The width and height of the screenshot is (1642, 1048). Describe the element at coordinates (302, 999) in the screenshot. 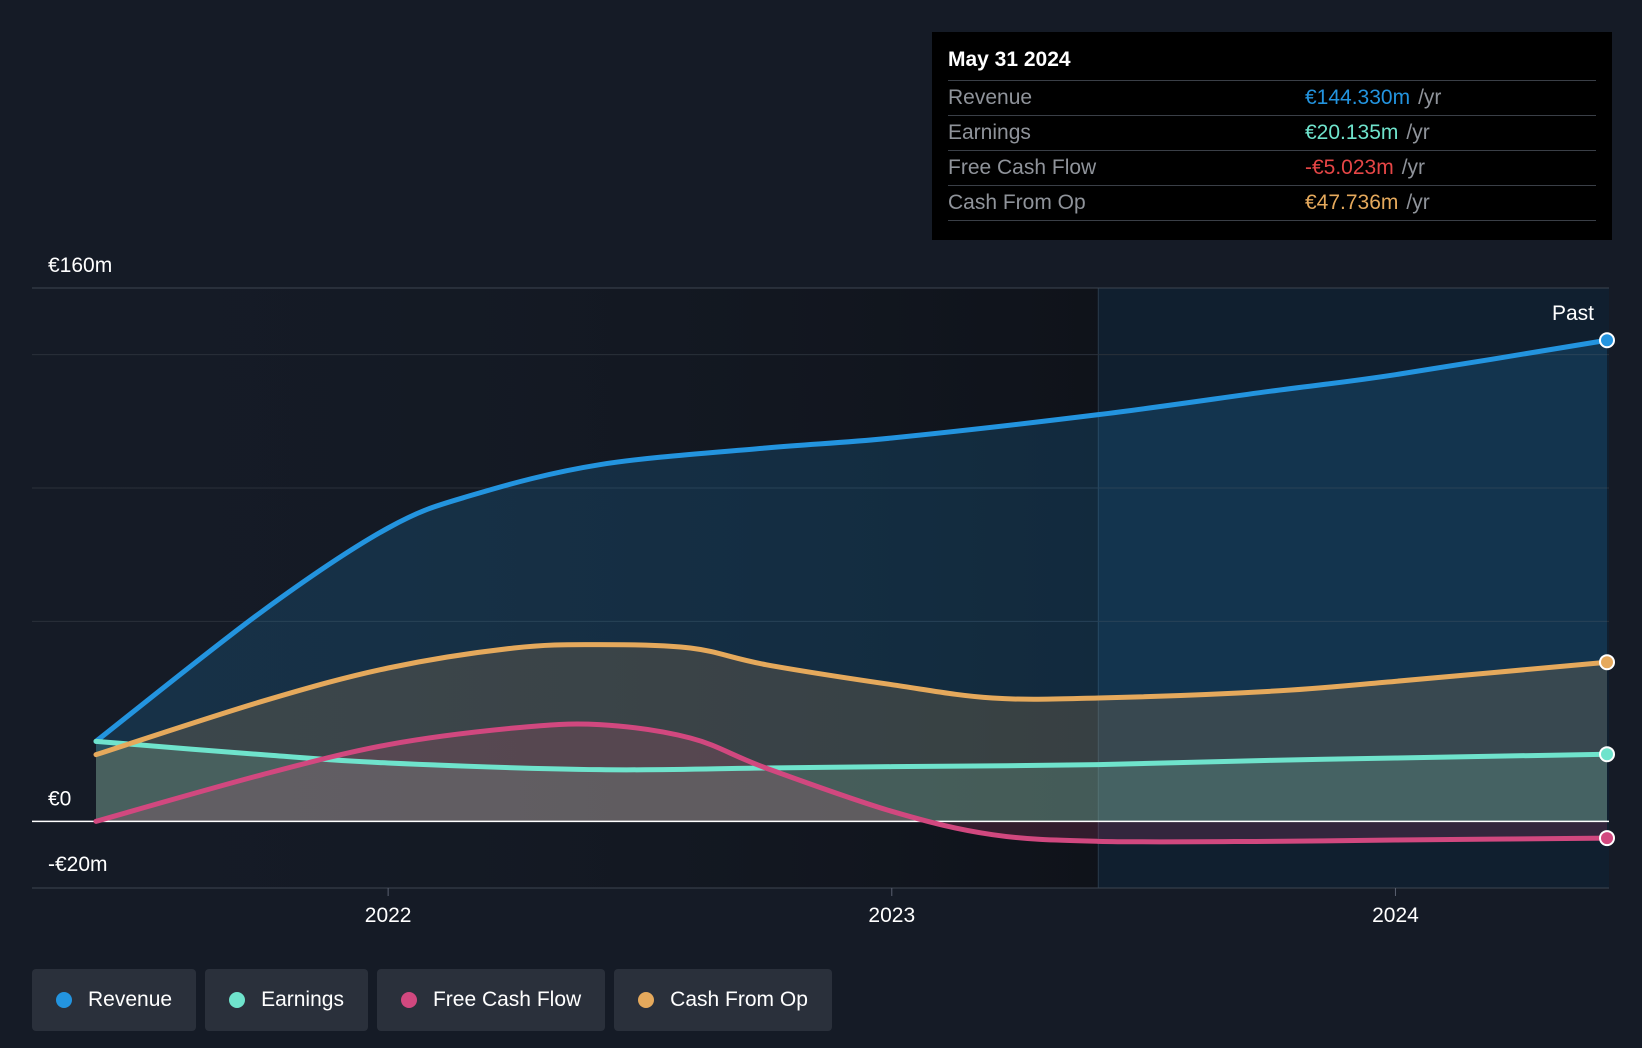

I see `legend-label: Earnings` at that location.